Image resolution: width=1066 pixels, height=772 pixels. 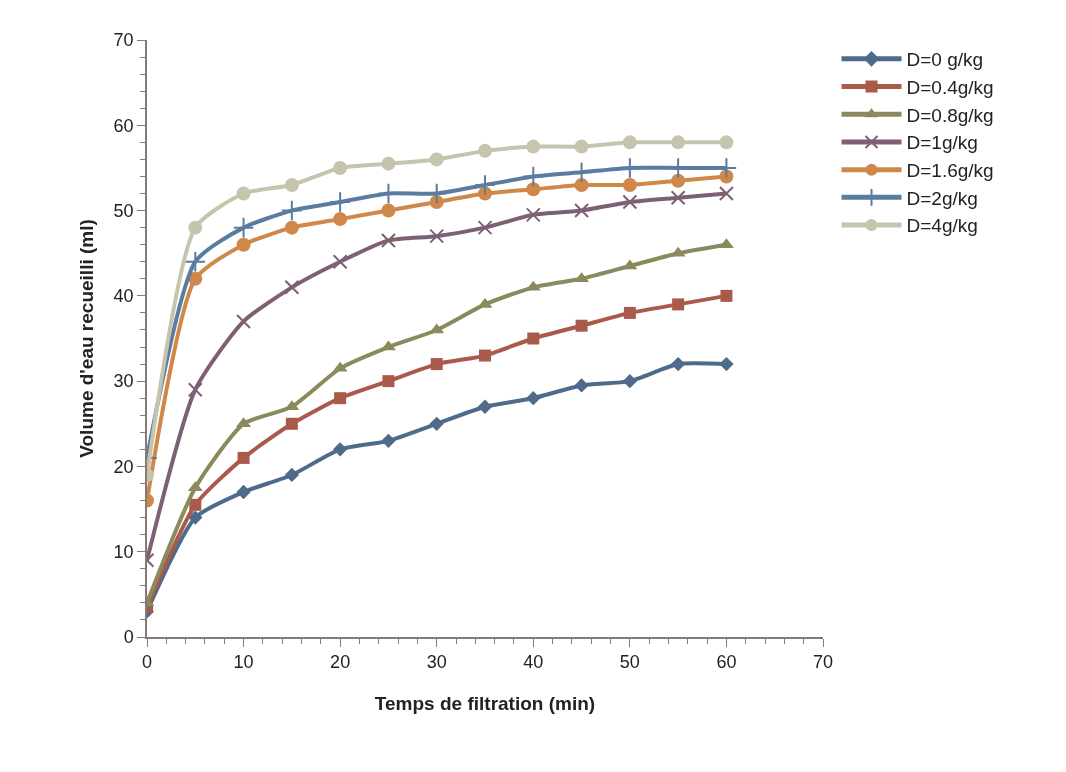 I want to click on x-tick-label: 70, so click(x=823, y=662).